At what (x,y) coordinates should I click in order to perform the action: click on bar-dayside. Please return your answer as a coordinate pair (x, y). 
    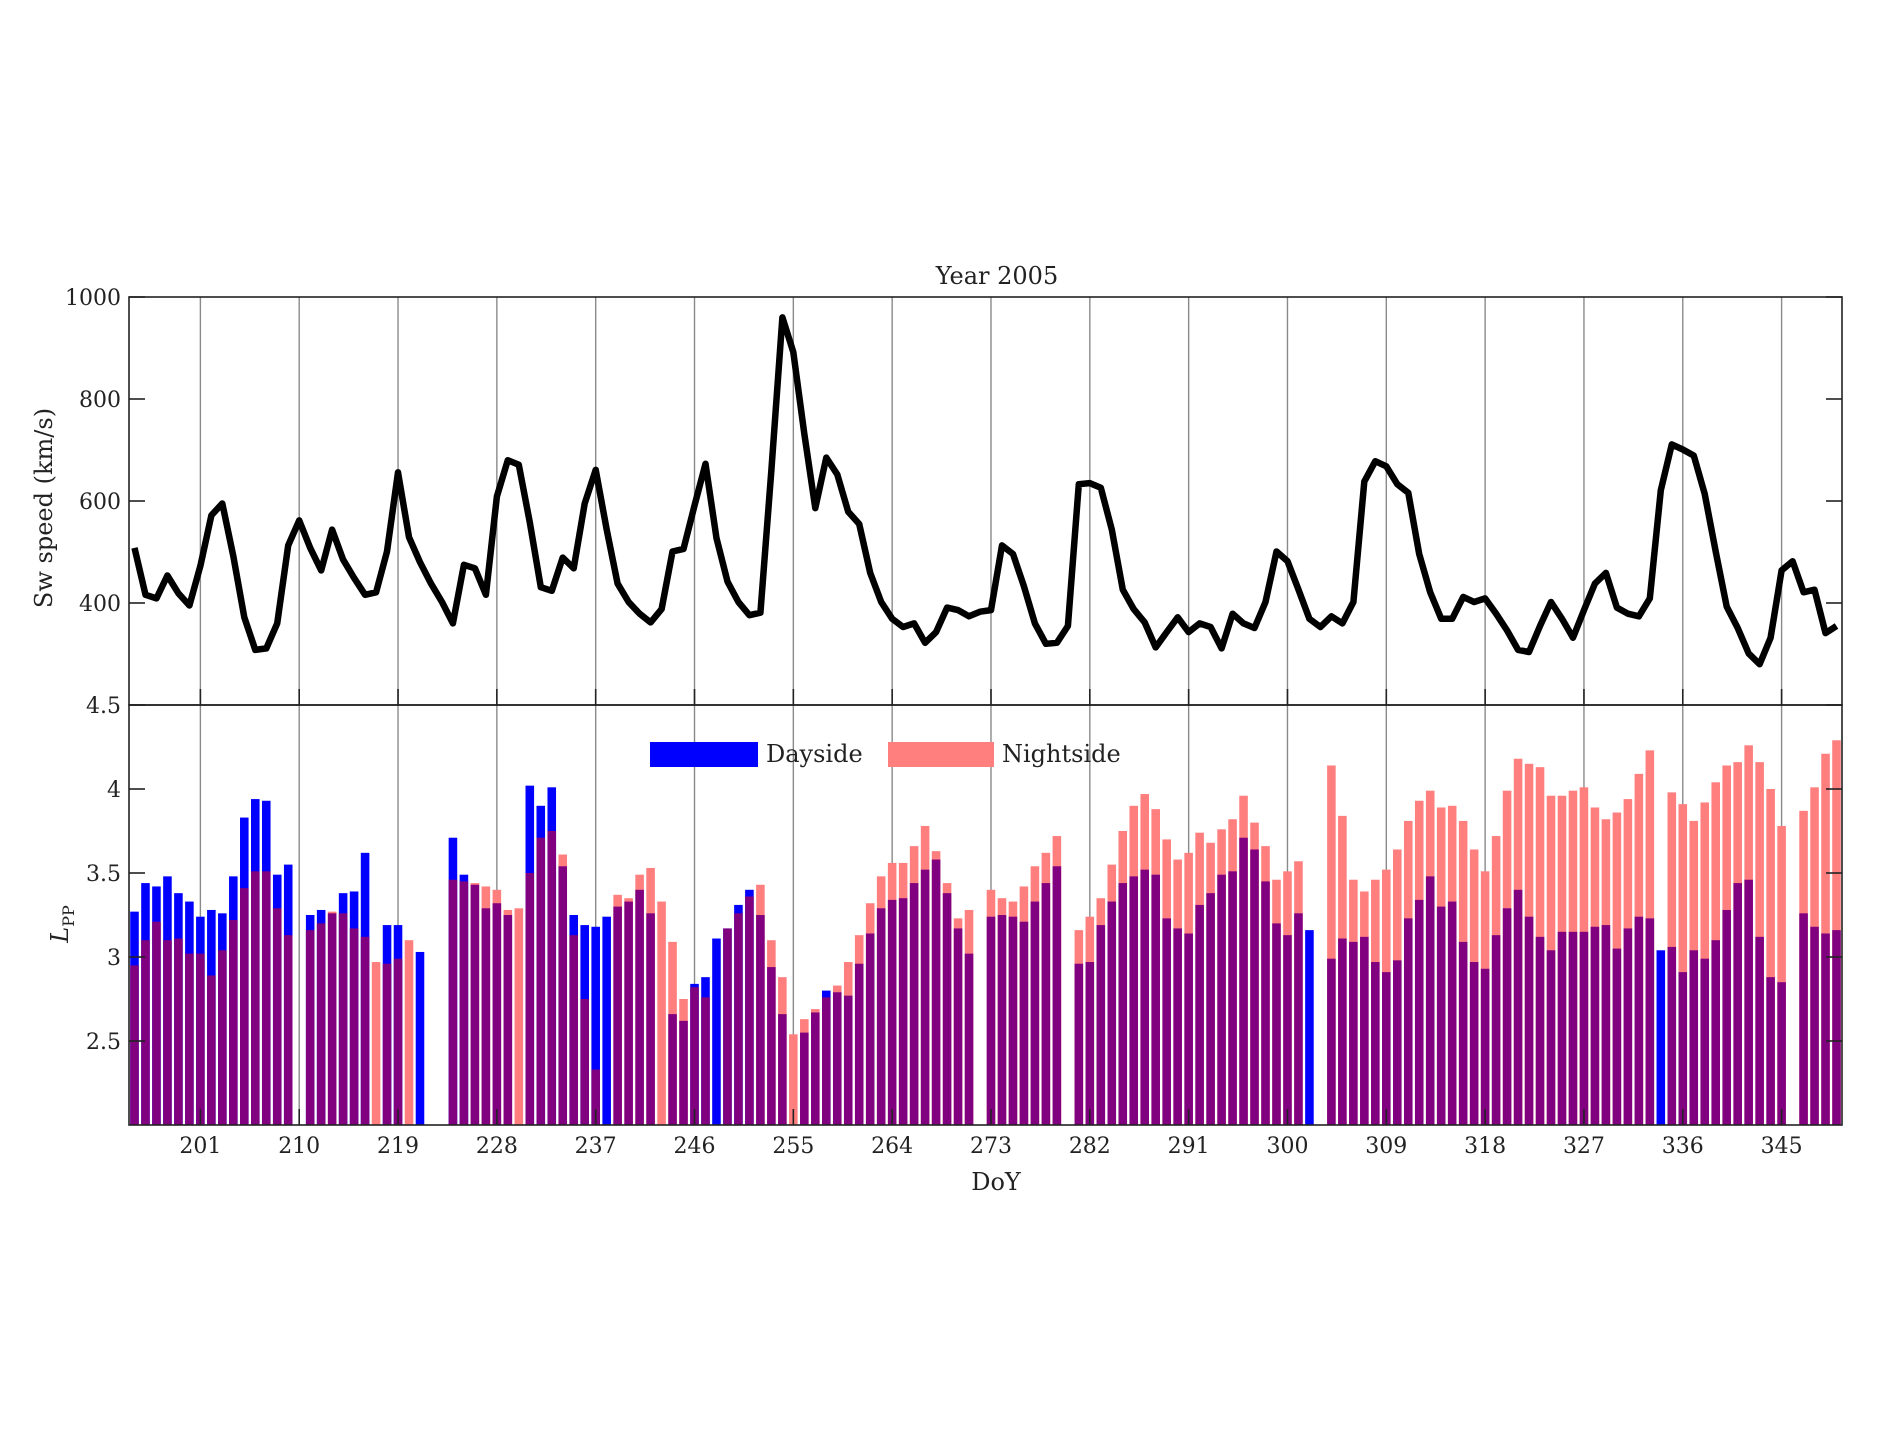
    Looking at the image, I should click on (595, 1025).